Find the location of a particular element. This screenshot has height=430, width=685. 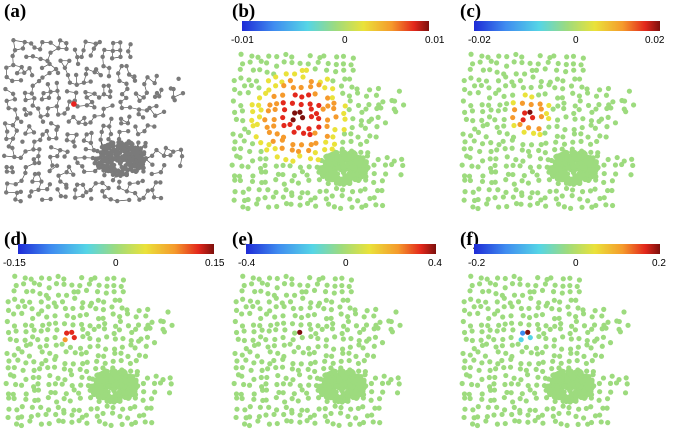

colorbar-e-tick-mid: 0 is located at coordinates (346, 263).